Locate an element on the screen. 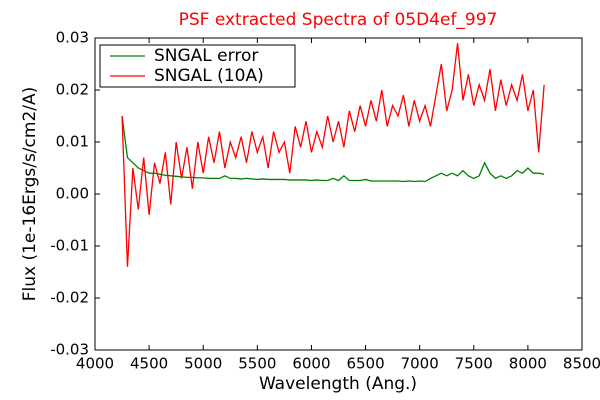 The height and width of the screenshot is (400, 600). y-tick-label: 0.02 is located at coordinates (72, 90).